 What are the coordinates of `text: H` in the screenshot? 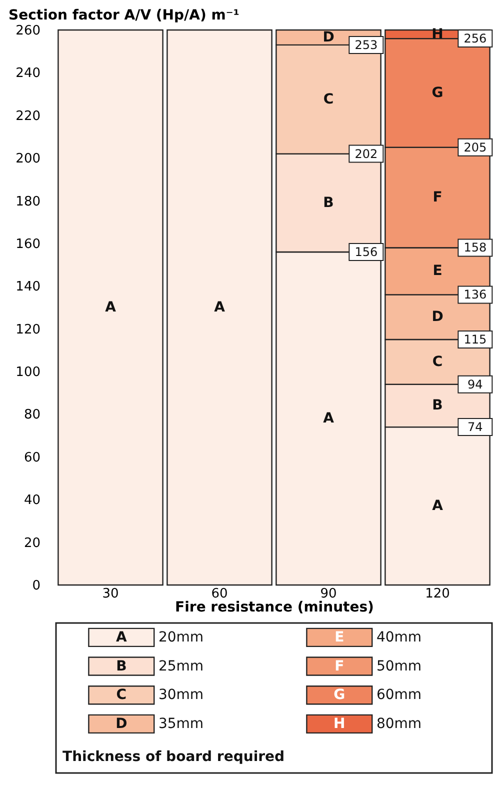 It's located at (340, 724).